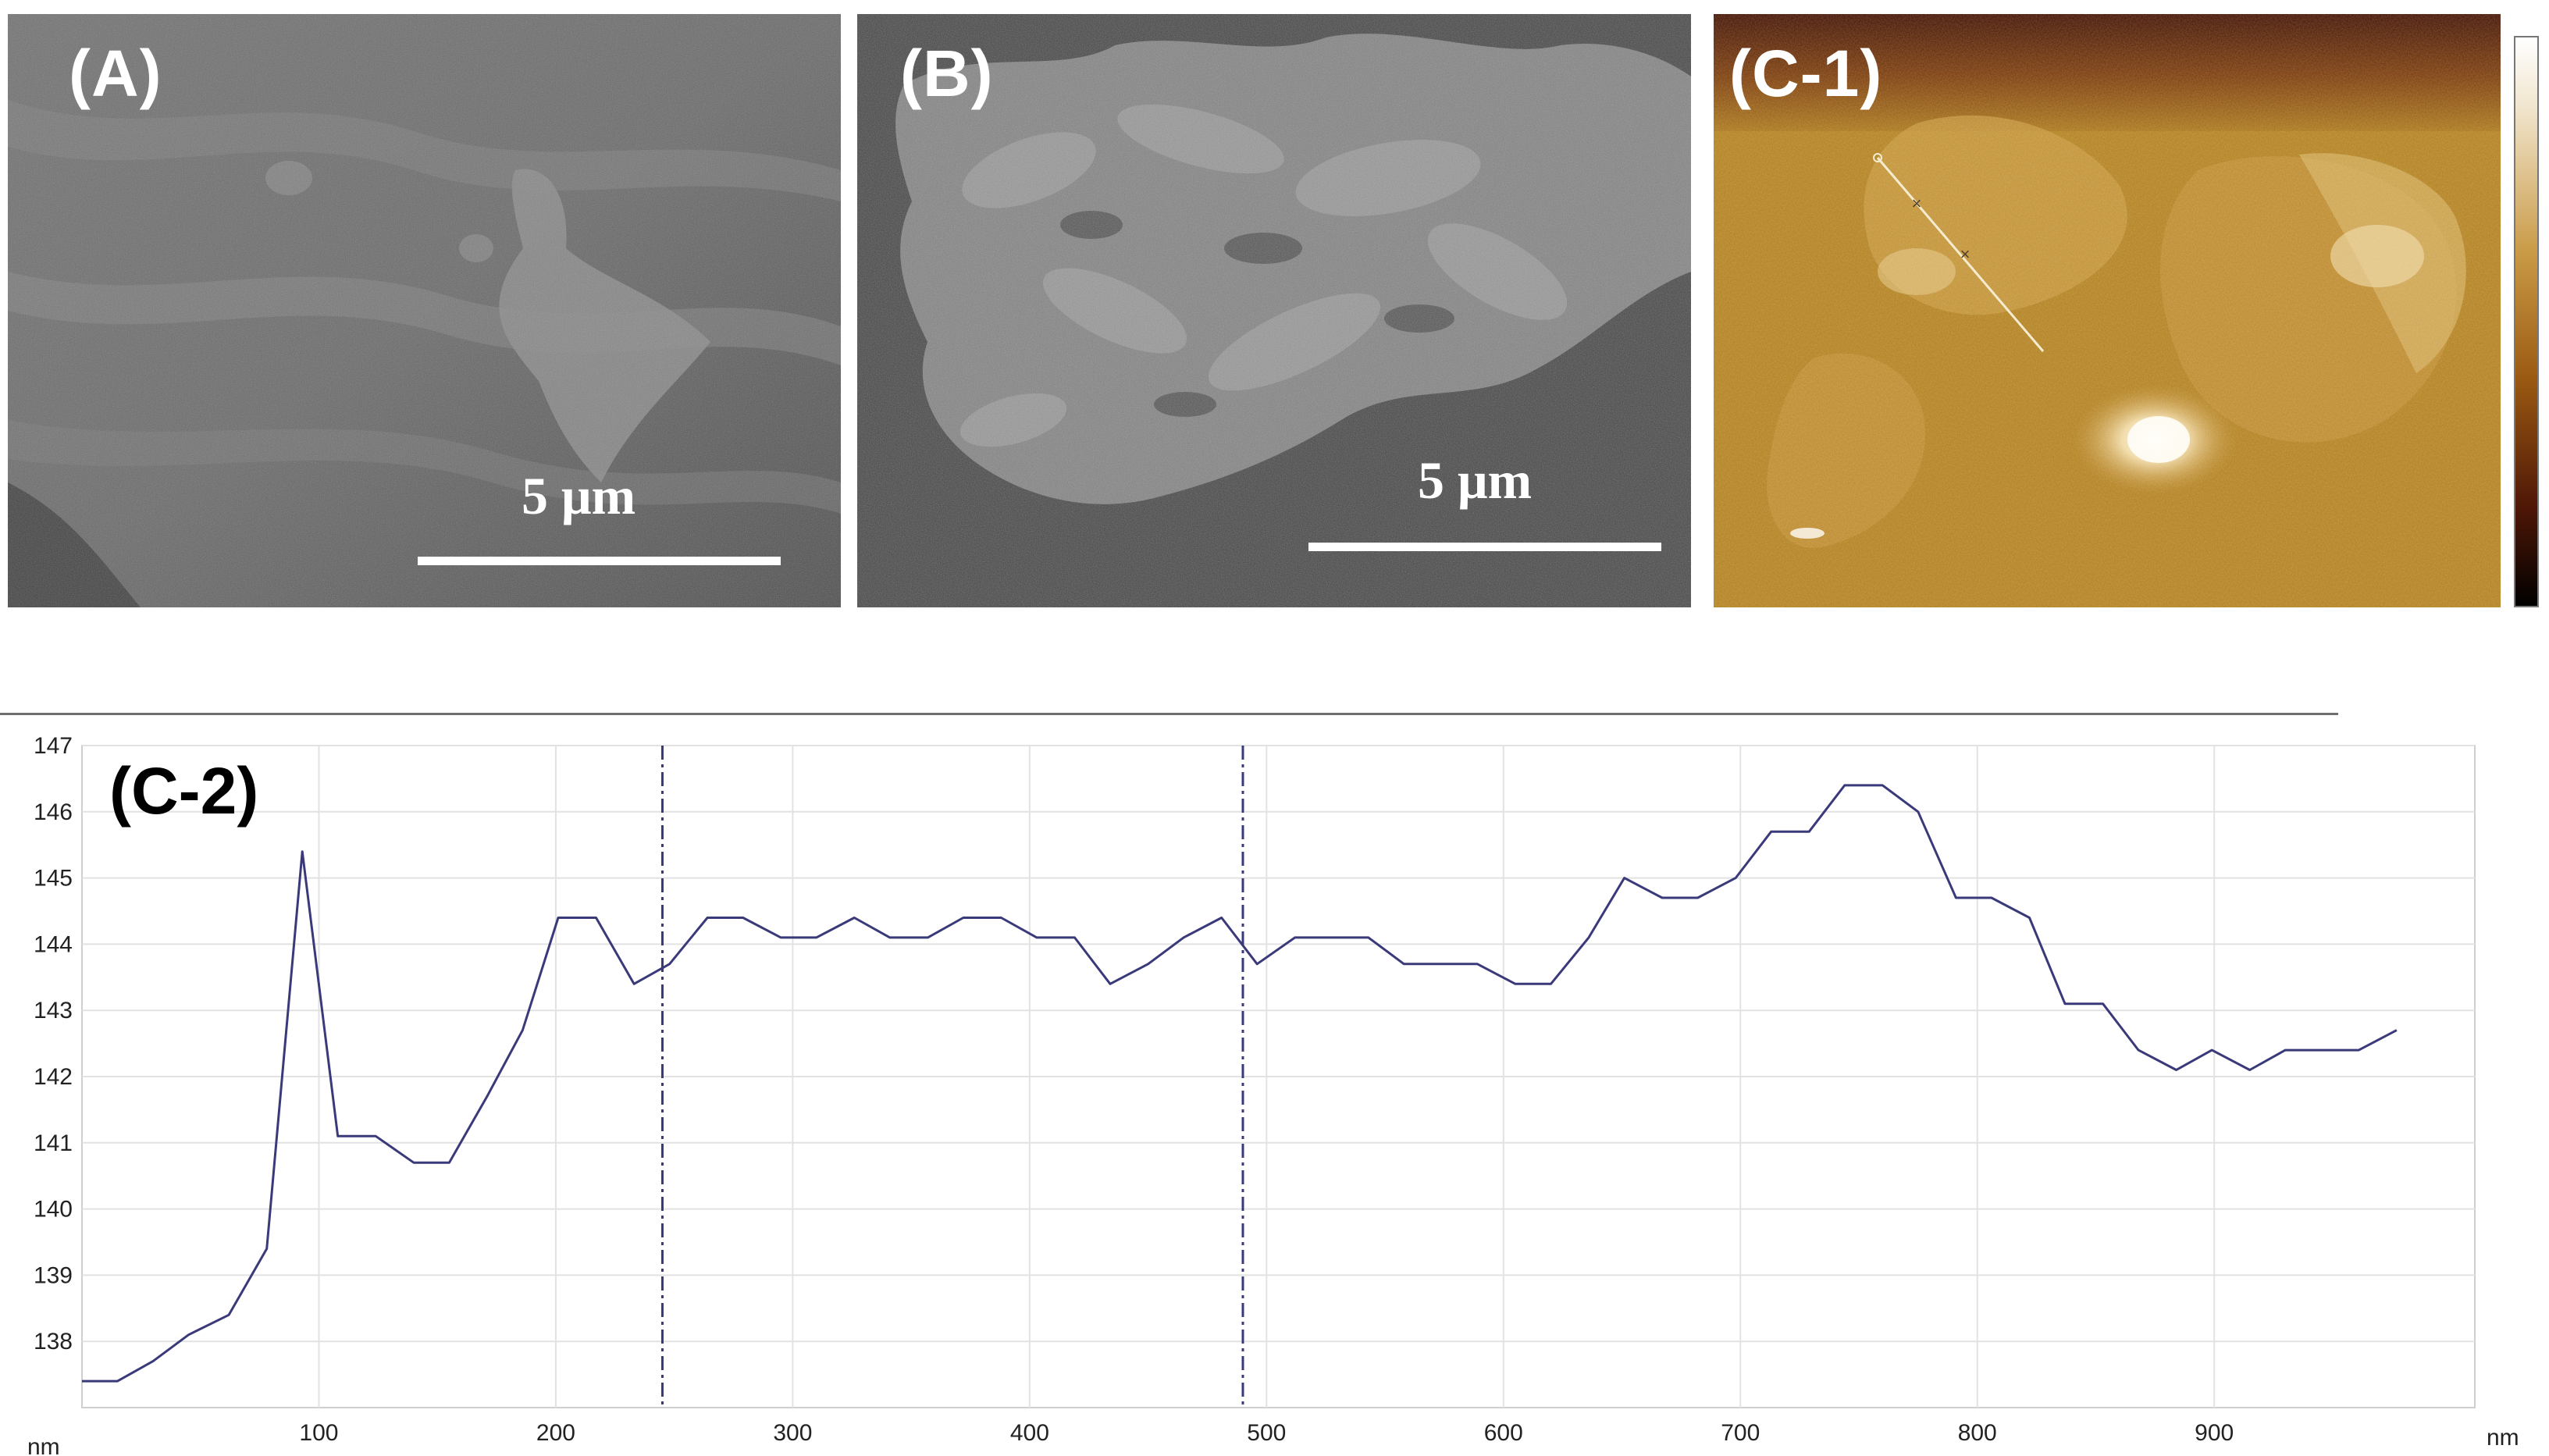 The width and height of the screenshot is (2549, 1456). I want to click on panel-label-c1: (C-1), so click(1806, 73).